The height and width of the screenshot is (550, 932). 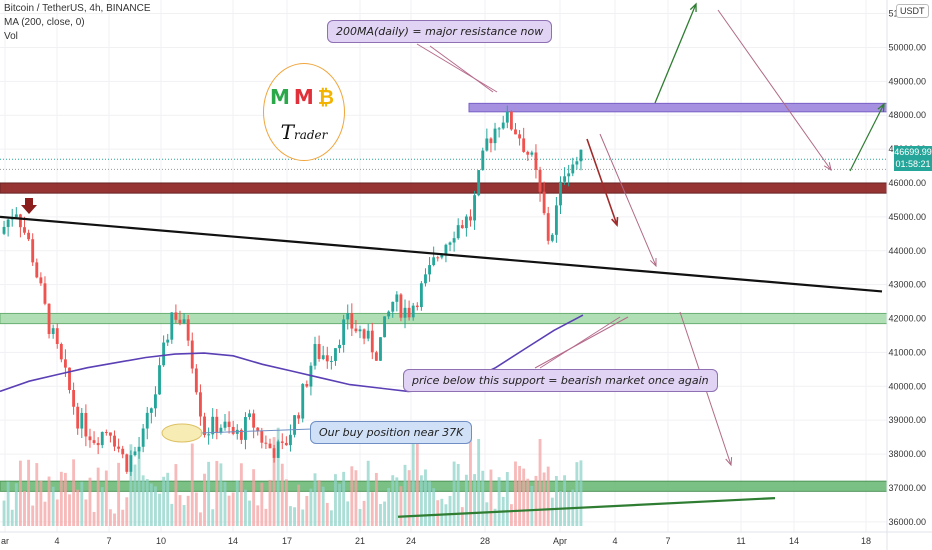 What do you see at coordinates (304, 112) in the screenshot?
I see `mmb-trader-logo: MM₿ Trader` at bounding box center [304, 112].